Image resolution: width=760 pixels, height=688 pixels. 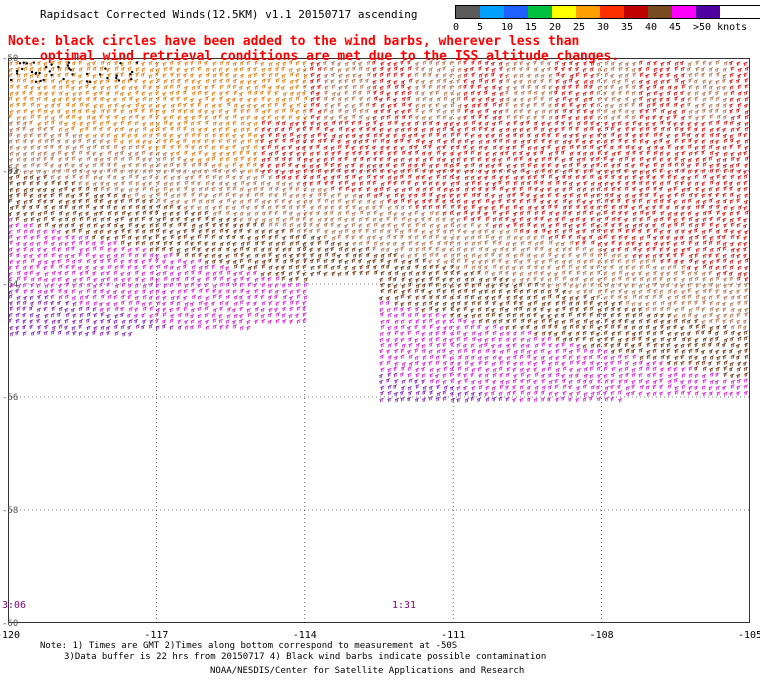 What do you see at coordinates (651, 27) in the screenshot?
I see `legend-label: 40` at bounding box center [651, 27].